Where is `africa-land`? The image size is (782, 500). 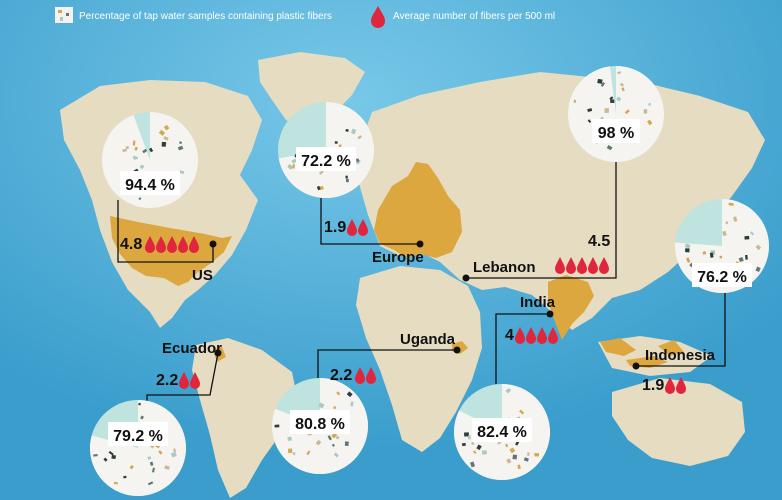
africa-land is located at coordinates (419, 359).